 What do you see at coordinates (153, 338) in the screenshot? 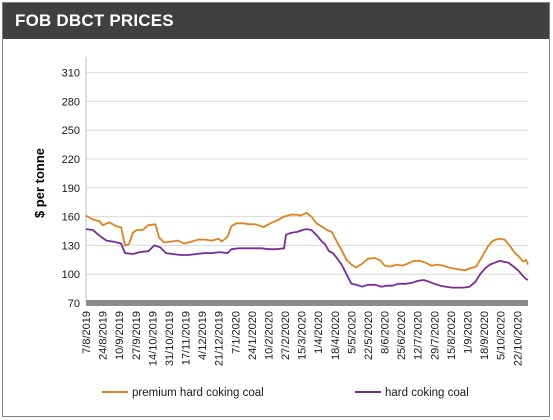
I see `x-tick-label: 14/10/2019` at bounding box center [153, 338].